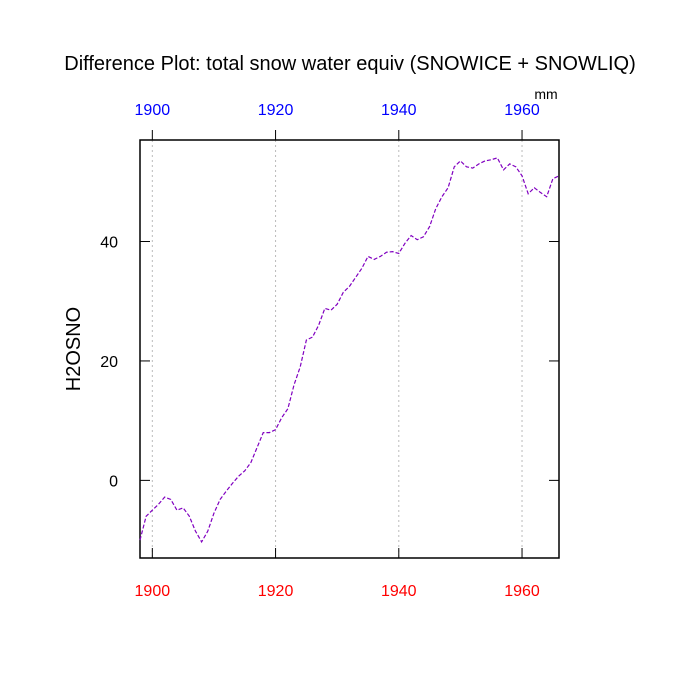  I want to click on x-tick-label: 1940, so click(399, 591).